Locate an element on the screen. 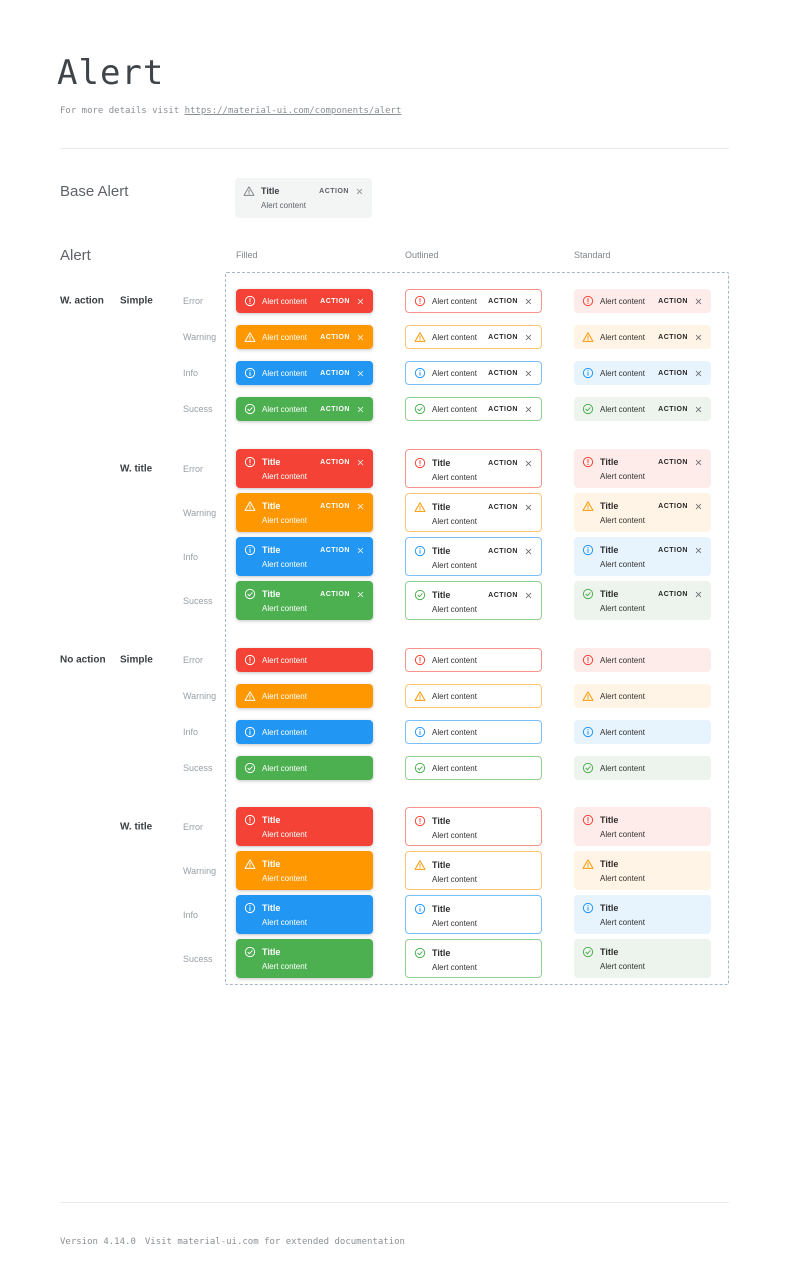  alert-outlined-warning-simple-no-action: Alert content is located at coordinates (473, 696).